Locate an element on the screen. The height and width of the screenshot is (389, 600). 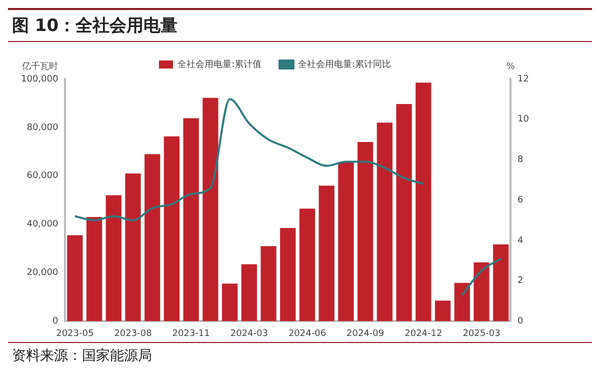
x-tick-label: 2024-09 is located at coordinates (365, 333).